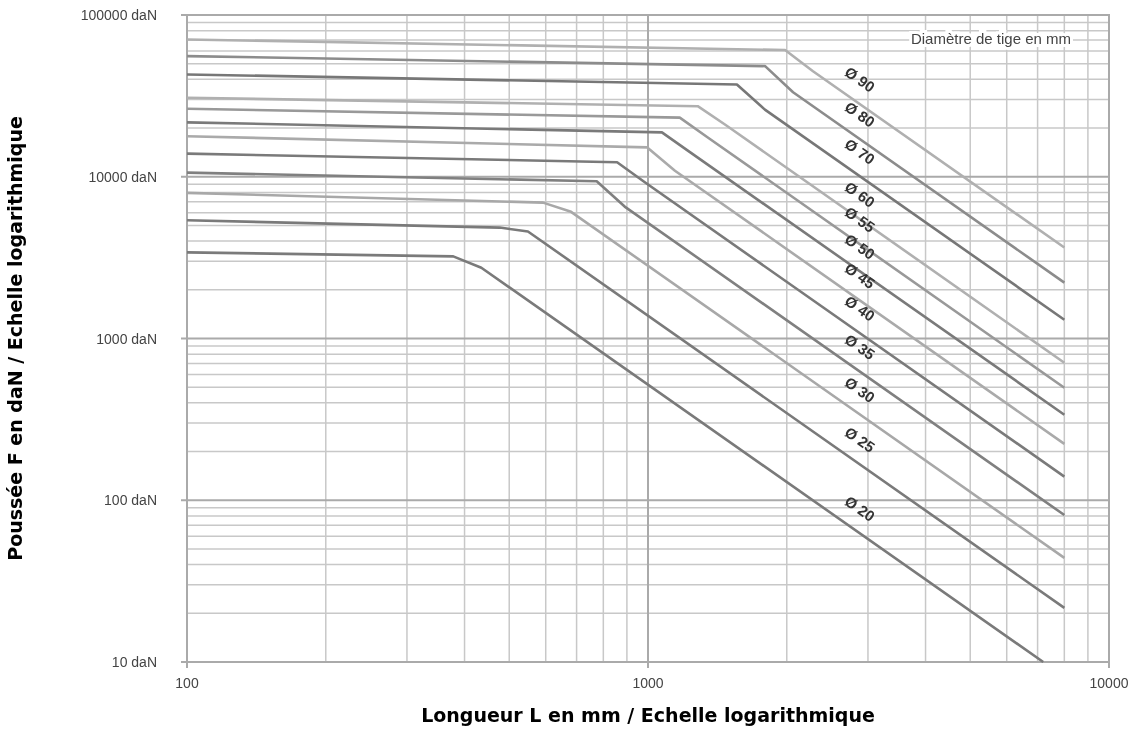 Image resolution: width=1139 pixels, height=736 pixels. What do you see at coordinates (187, 683) in the screenshot?
I see `x-tick-label: 100` at bounding box center [187, 683].